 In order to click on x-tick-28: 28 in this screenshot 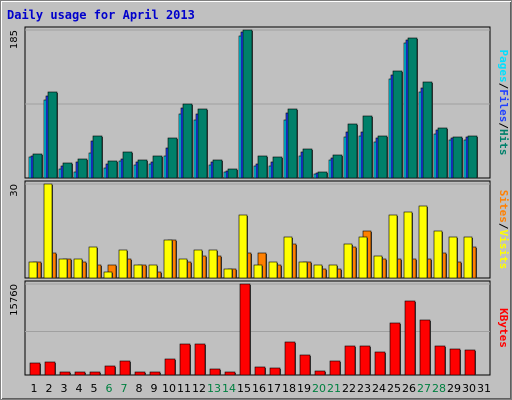, I will do `click(439, 388)`.